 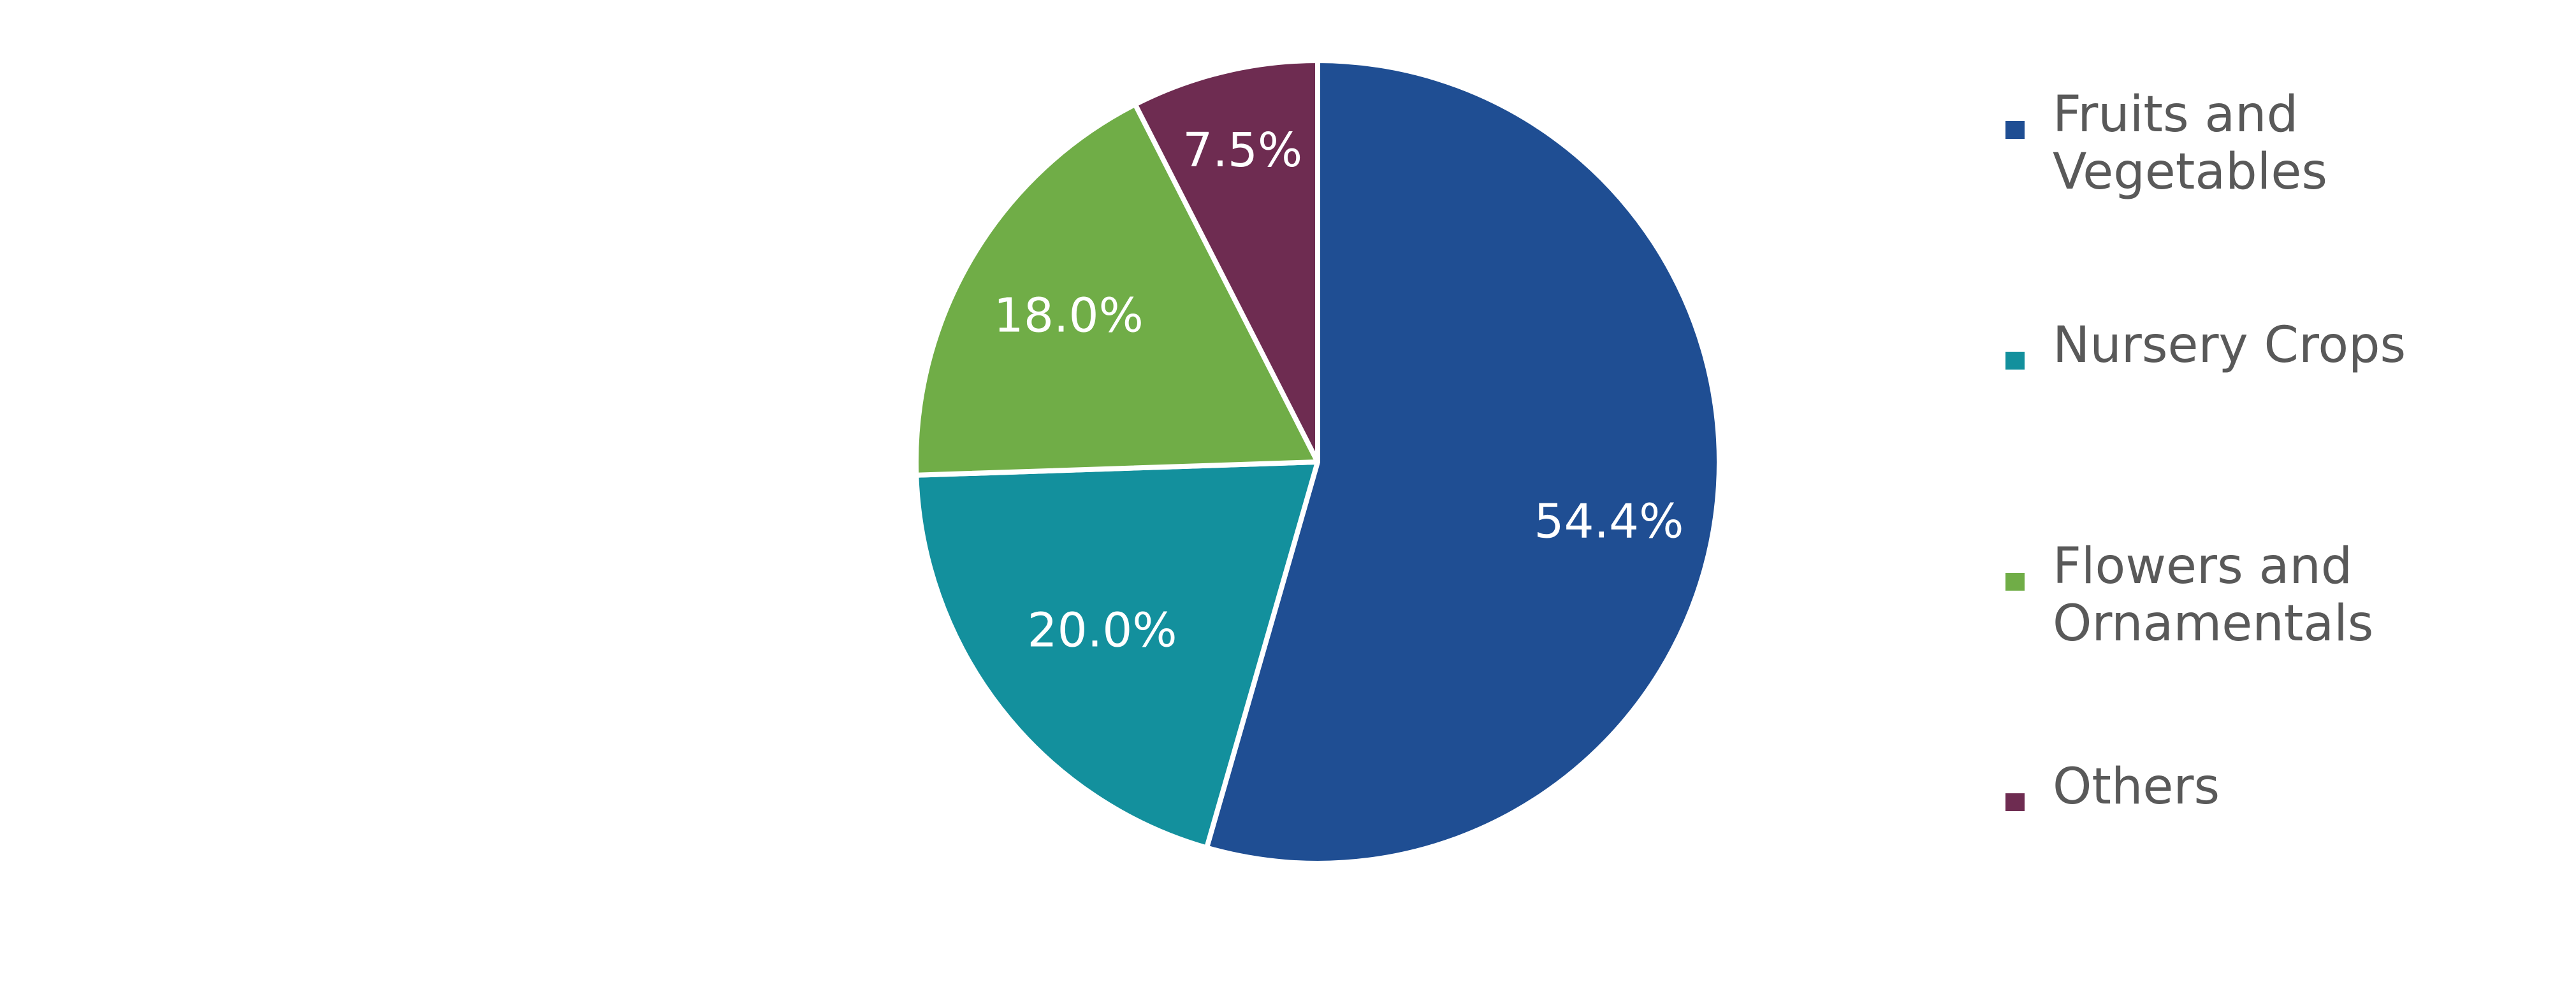 What do you see at coordinates (1102, 630) in the screenshot?
I see `data-label: 20.0%` at bounding box center [1102, 630].